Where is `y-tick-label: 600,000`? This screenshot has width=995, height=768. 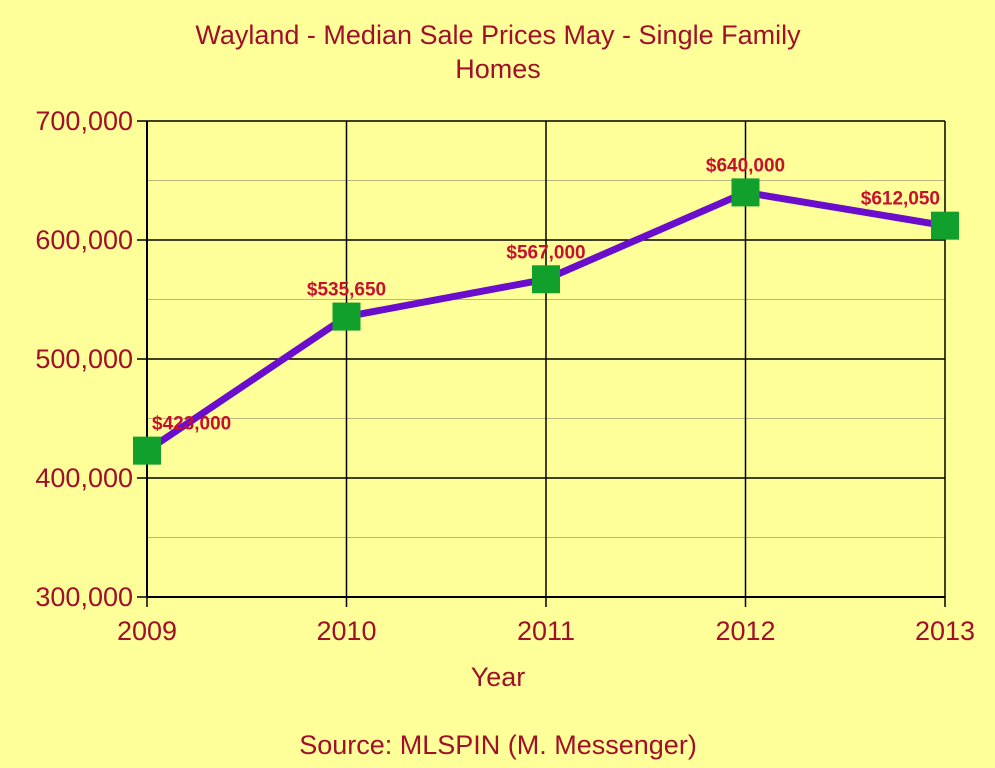 y-tick-label: 600,000 is located at coordinates (84, 240).